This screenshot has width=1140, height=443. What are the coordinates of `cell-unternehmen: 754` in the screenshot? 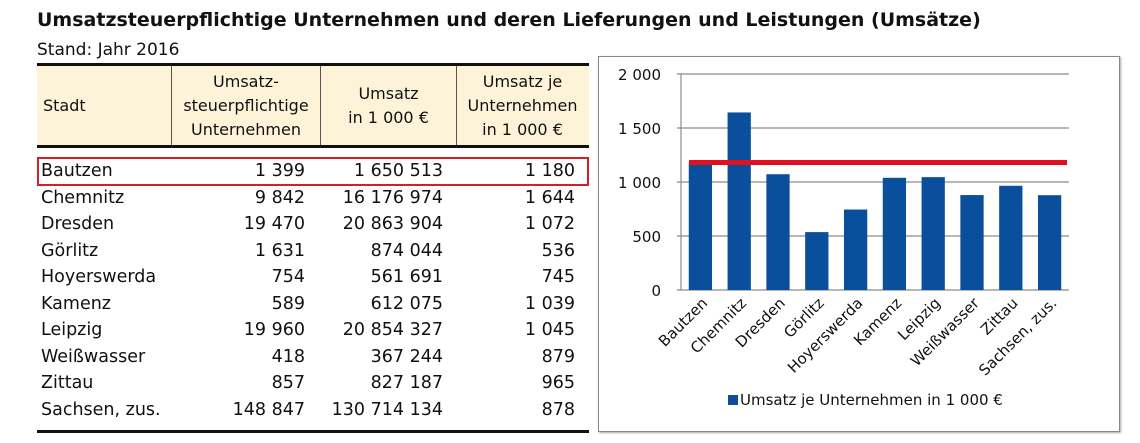 It's located at (288, 277).